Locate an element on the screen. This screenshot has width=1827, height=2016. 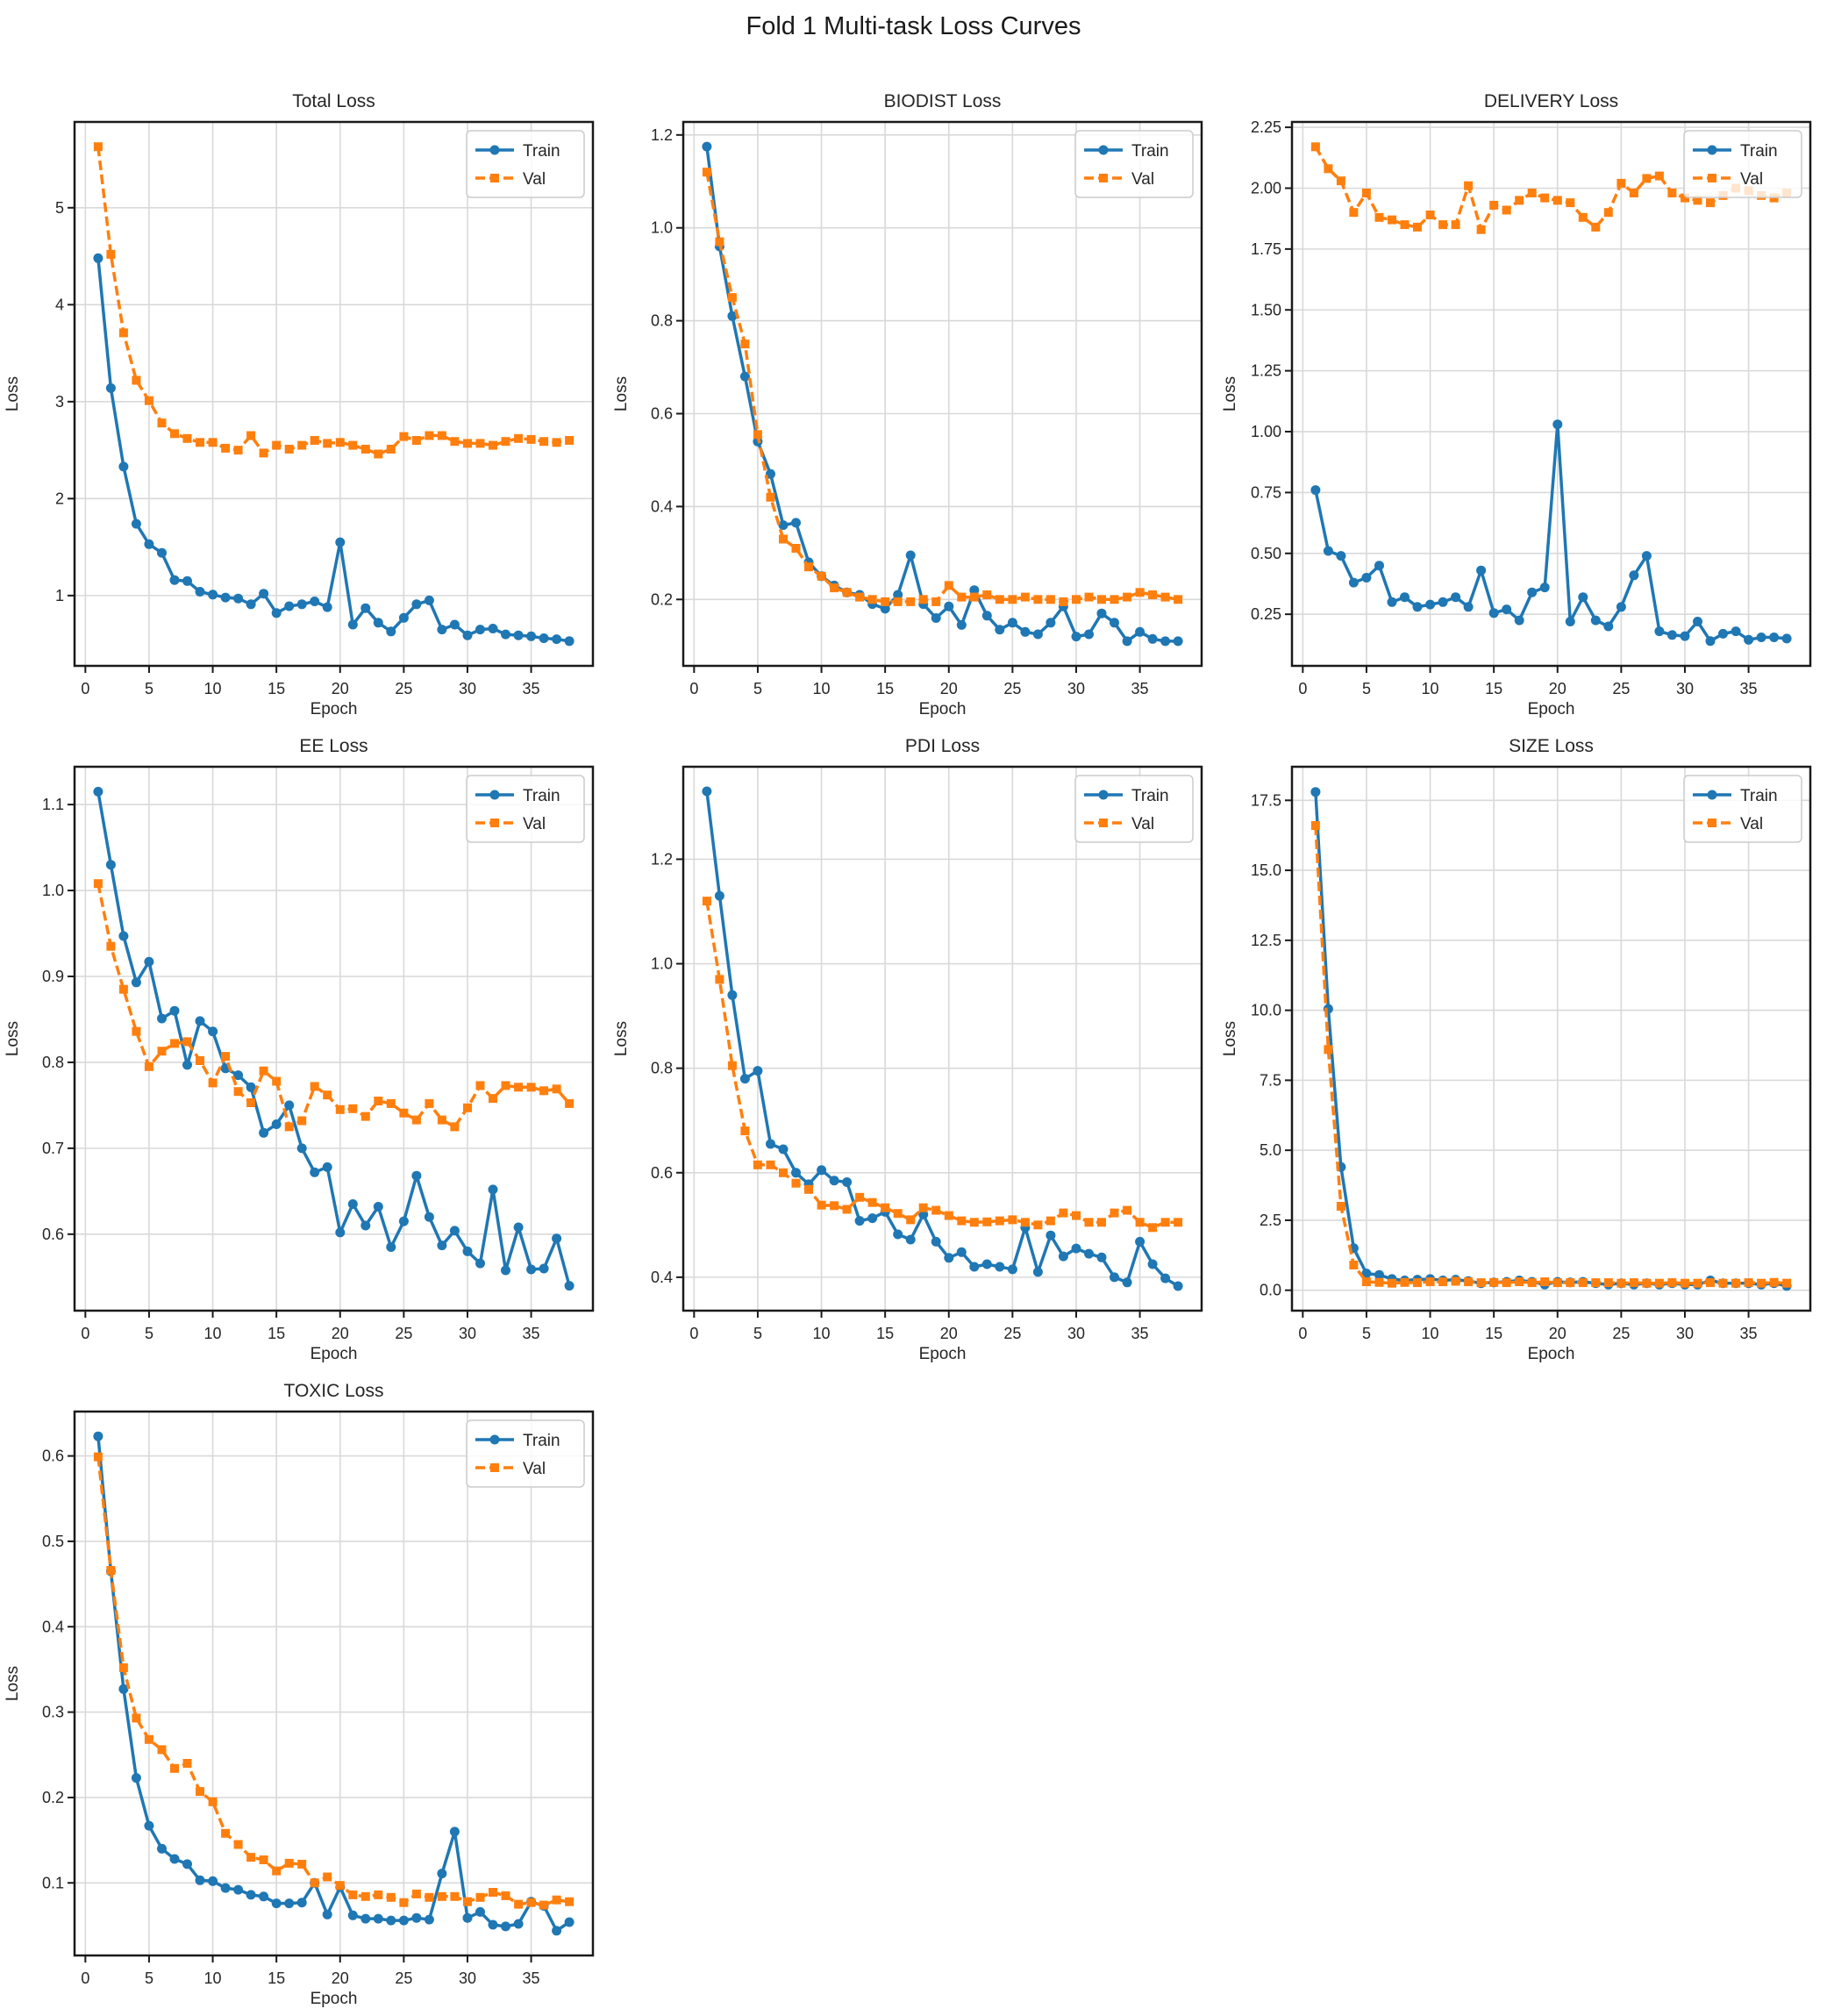
size-loss-val-series is located at coordinates (1551, 1054).